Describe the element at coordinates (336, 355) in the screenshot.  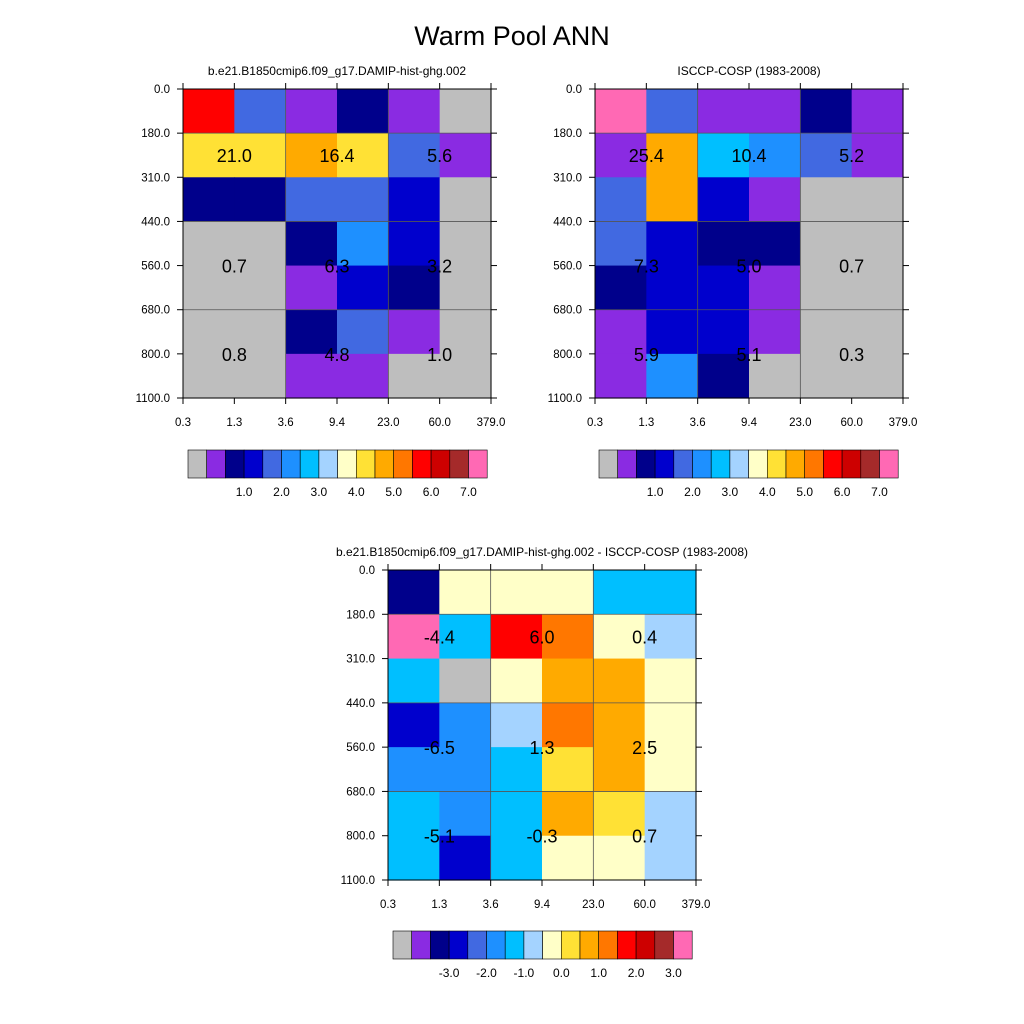
I see `cell-value-label: 4.8` at that location.